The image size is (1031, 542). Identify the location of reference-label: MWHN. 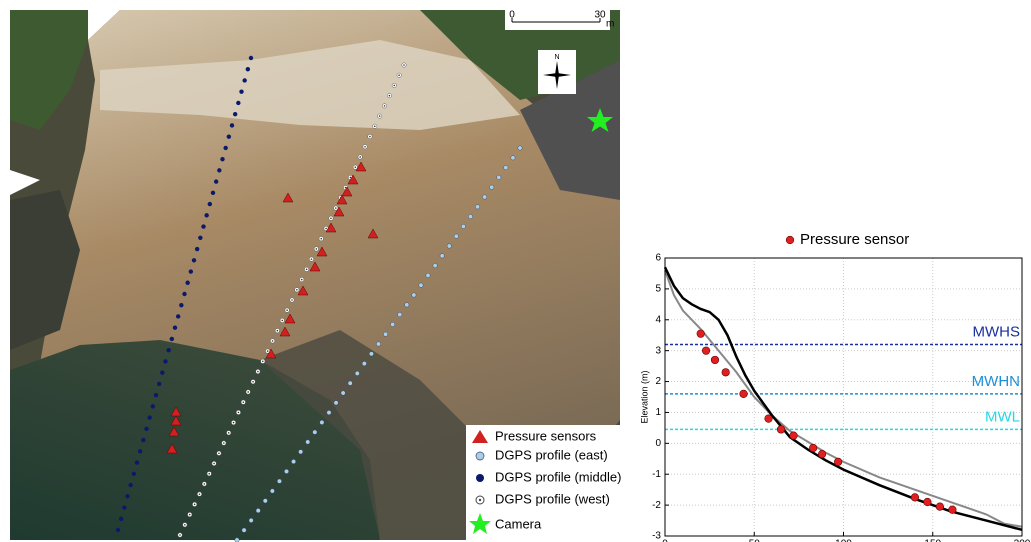
(996, 381).